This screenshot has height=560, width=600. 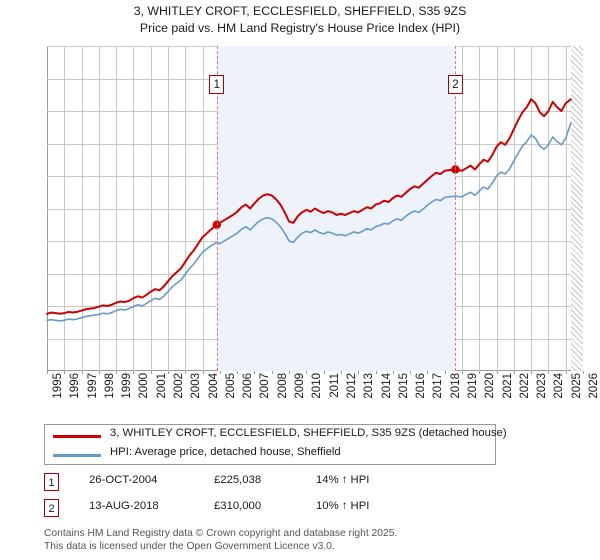 I want to click on x-axis-tick-label: 1998, so click(x=109, y=386).